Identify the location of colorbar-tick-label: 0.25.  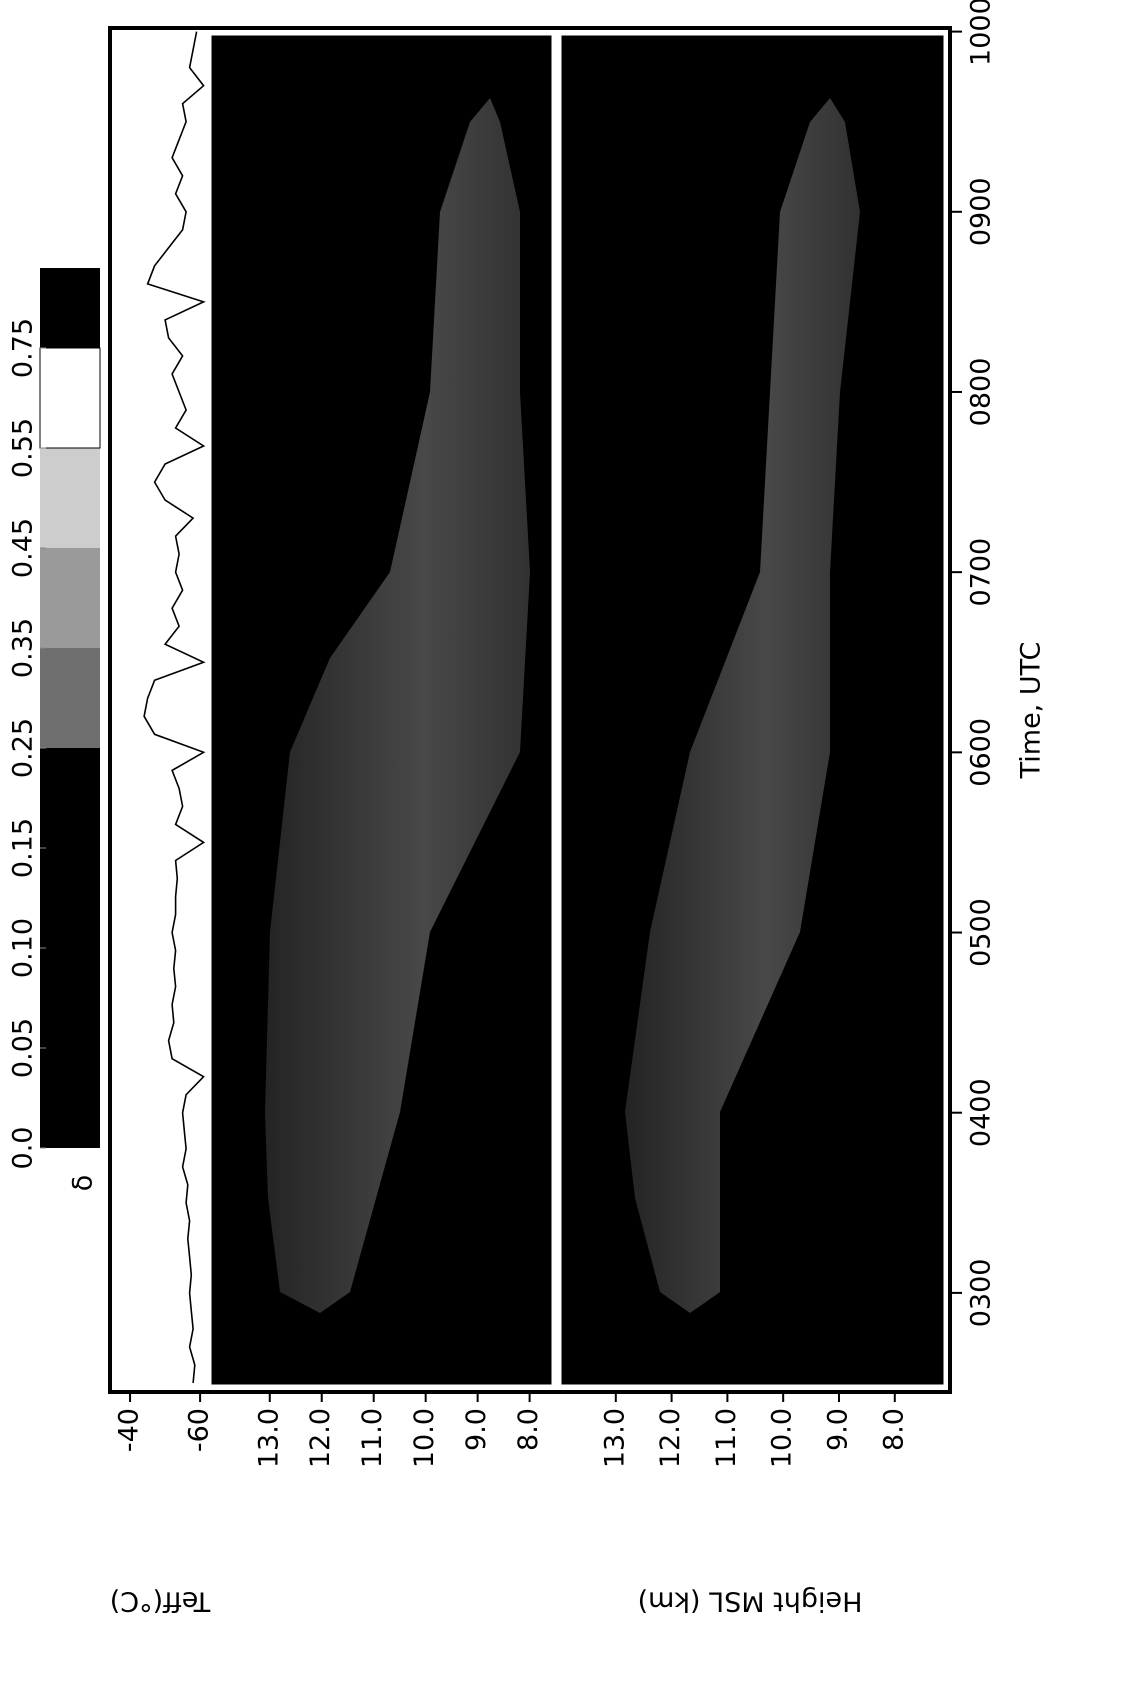
(23, 748).